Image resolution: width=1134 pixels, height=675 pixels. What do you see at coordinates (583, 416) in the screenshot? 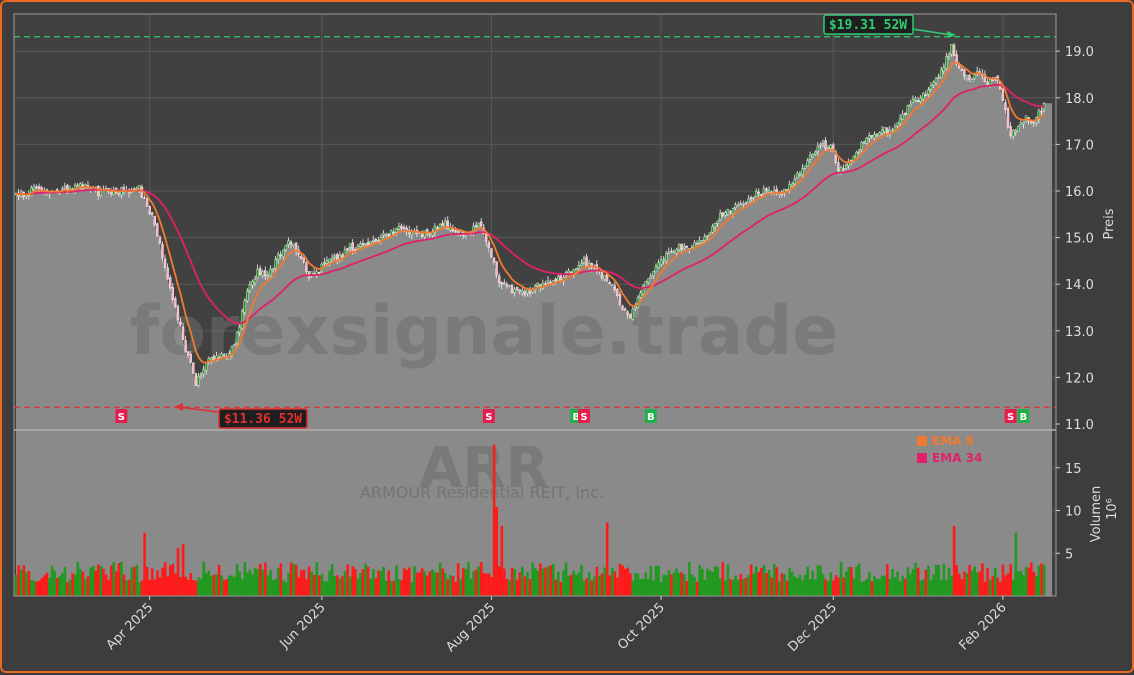
I see `sell-signal: S` at bounding box center [583, 416].